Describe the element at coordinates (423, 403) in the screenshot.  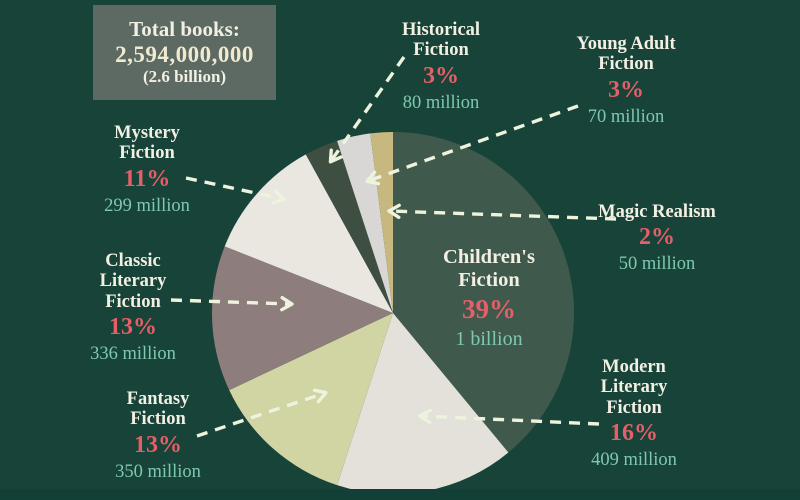
I see `pie-slice-modern-literary-fiction` at that location.